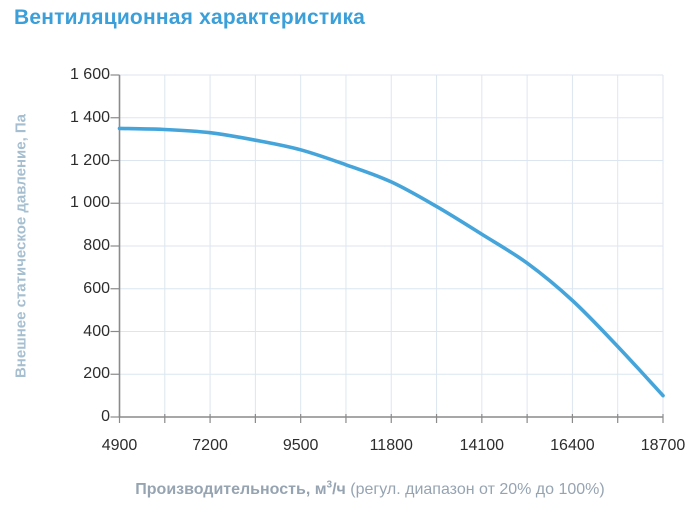 This screenshot has width=700, height=523. What do you see at coordinates (220, 489) in the screenshot?
I see `x-axis-title-name: Производительность` at bounding box center [220, 489].